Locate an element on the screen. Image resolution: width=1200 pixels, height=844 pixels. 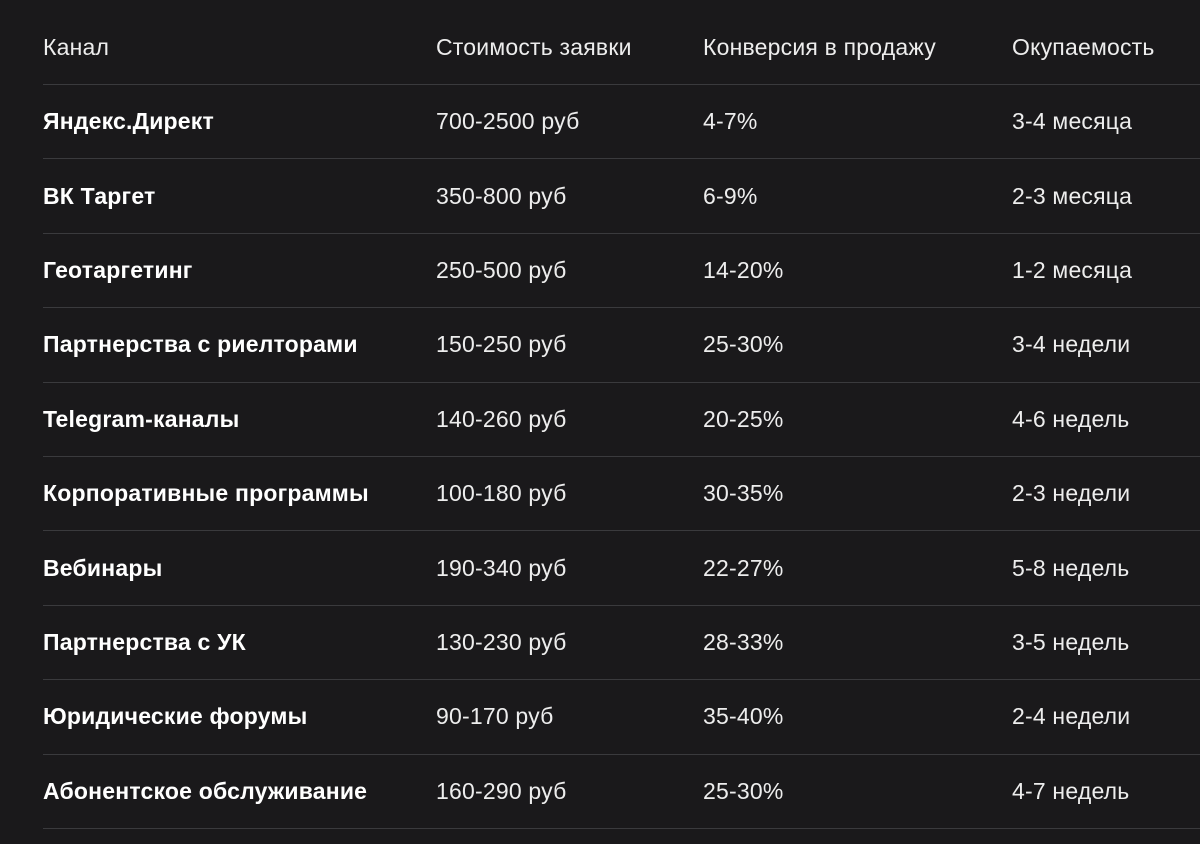
channel-cell: Геотаргетинг is located at coordinates (118, 269).